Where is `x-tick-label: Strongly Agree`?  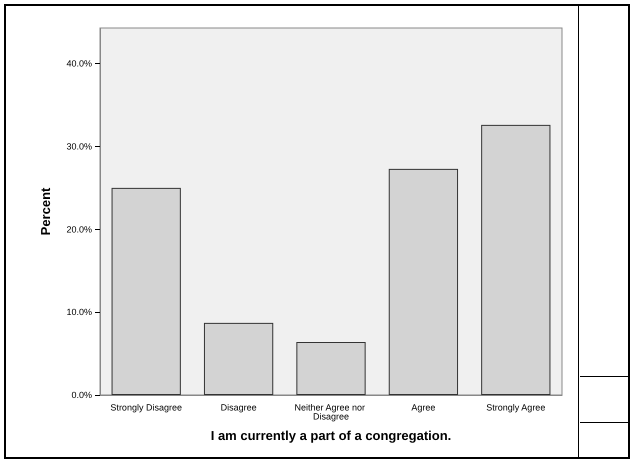 x-tick-label: Strongly Agree is located at coordinates (516, 407).